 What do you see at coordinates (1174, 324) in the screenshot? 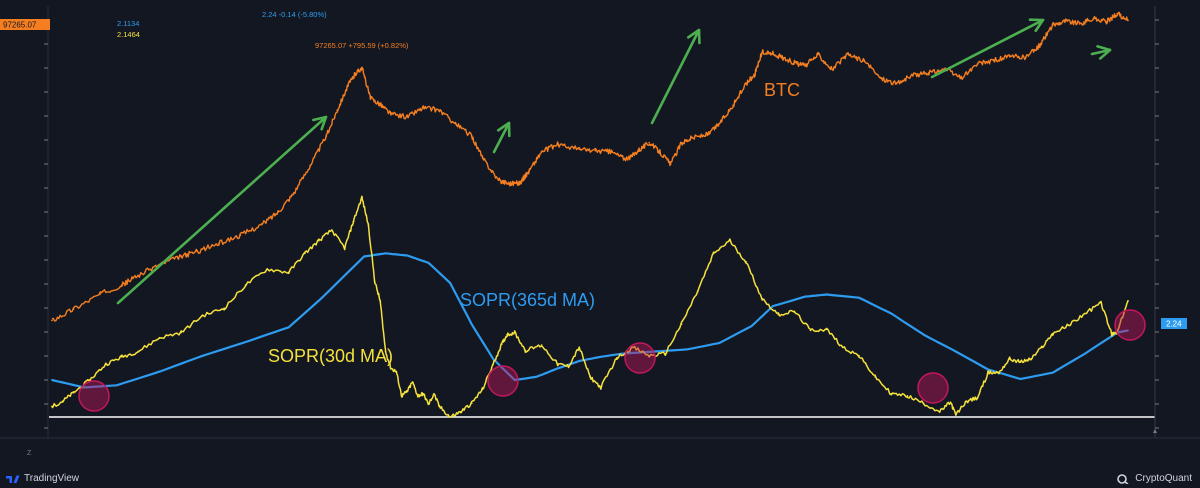
I see `right-axis-value-badge-text: 2.24` at bounding box center [1174, 324].